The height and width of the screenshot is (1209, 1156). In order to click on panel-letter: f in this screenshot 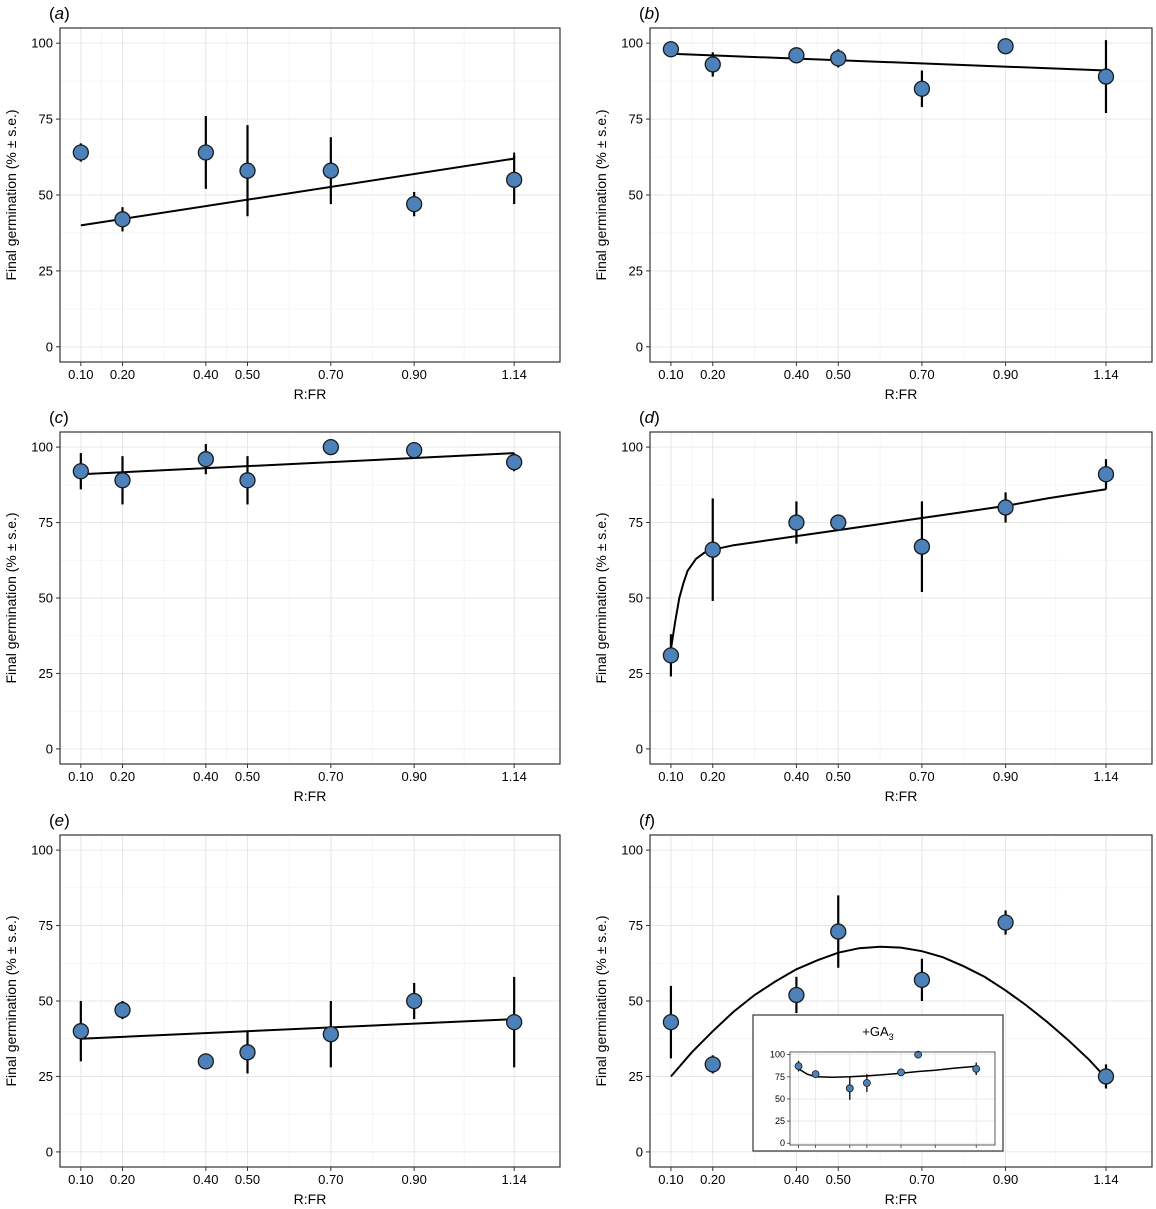, I will do `click(648, 820)`.